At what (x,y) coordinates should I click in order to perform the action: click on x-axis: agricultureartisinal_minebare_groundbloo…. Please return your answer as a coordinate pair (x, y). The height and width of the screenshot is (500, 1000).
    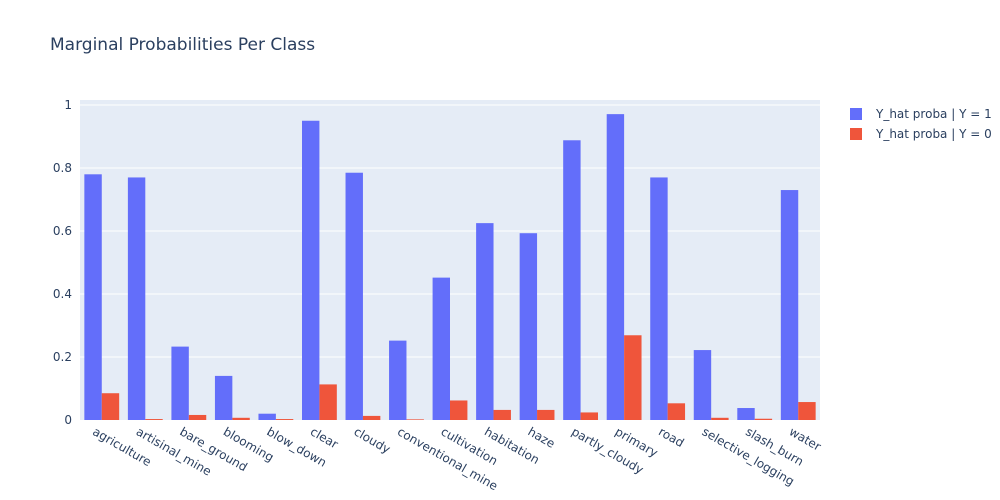
    Looking at the image, I should click on (456, 458).